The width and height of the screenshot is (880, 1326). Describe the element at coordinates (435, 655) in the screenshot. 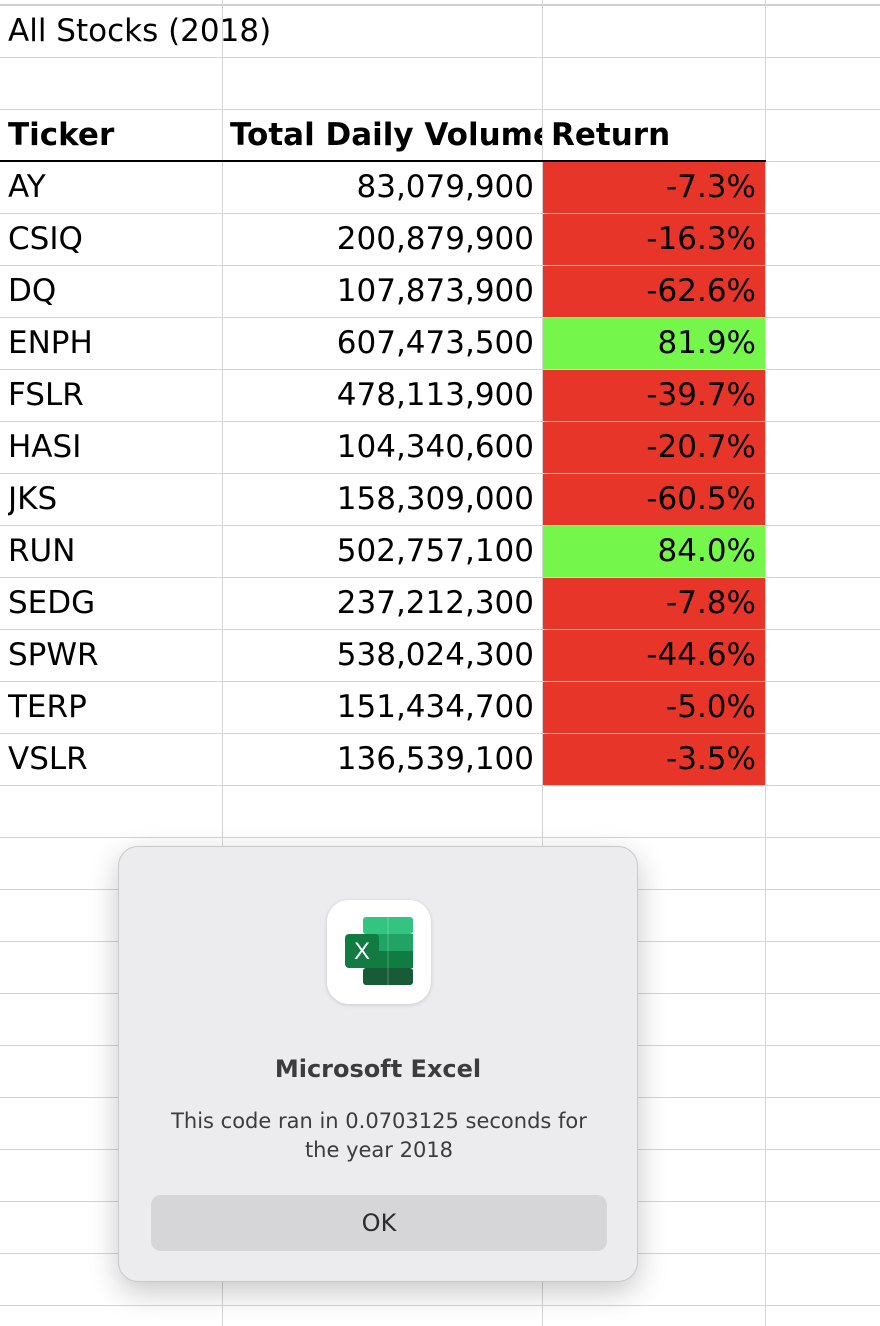

I see `volume-cell: 538,024,300` at that location.